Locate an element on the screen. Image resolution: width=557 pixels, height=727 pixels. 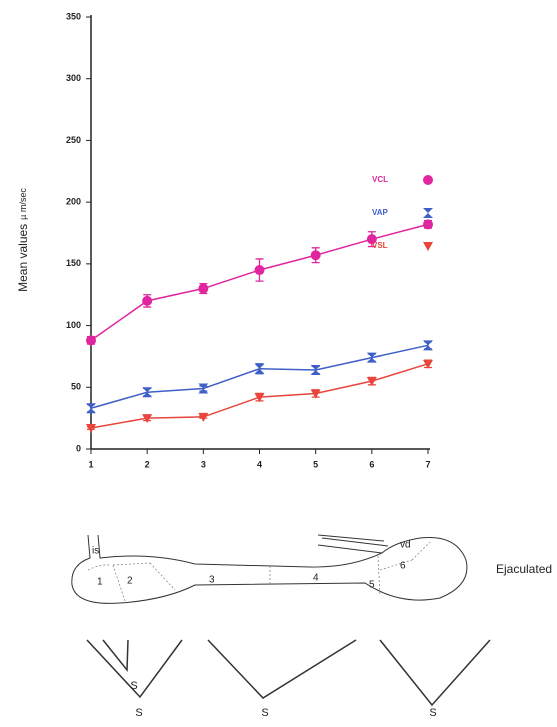
region-dividers is located at coordinates (259, 571).